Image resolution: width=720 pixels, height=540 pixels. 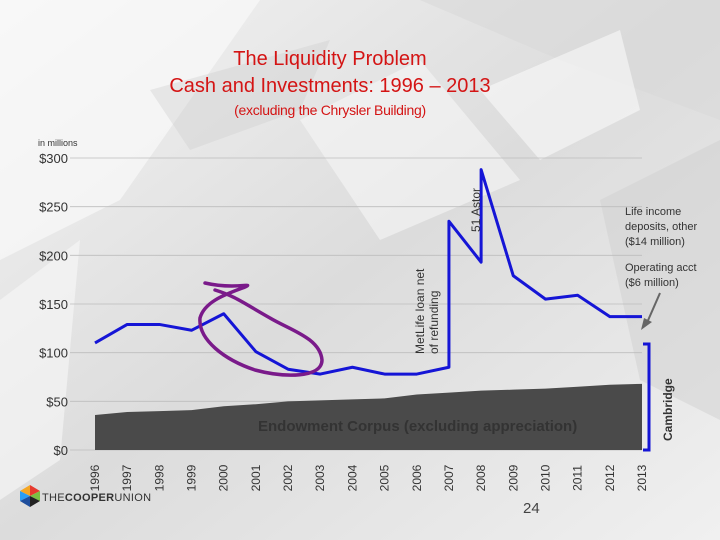 What do you see at coordinates (661, 227) in the screenshot?
I see `life-income-label-1: deposits, other` at bounding box center [661, 227].